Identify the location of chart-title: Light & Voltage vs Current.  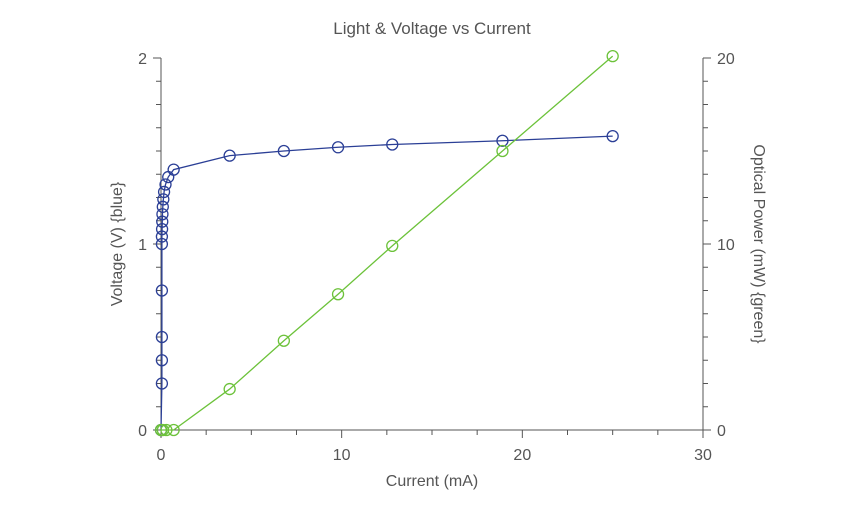
(432, 28).